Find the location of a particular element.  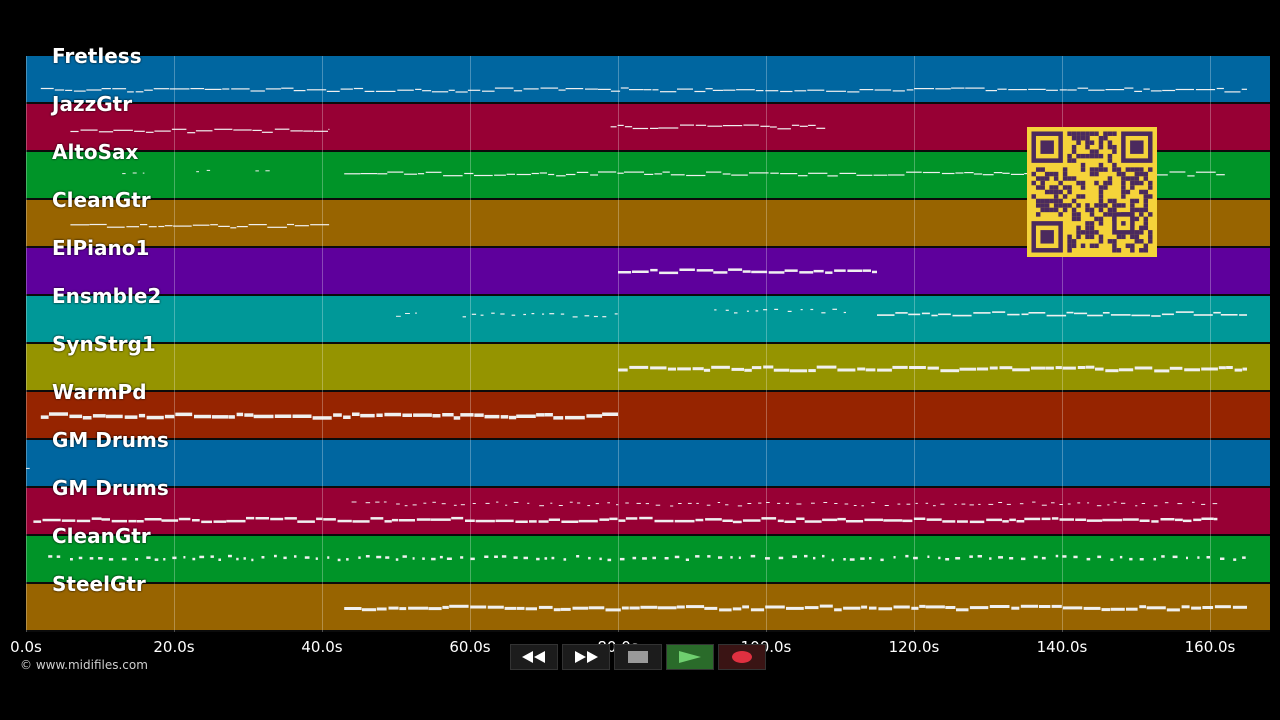

track-lane: ElPiano1 is located at coordinates (648, 266).